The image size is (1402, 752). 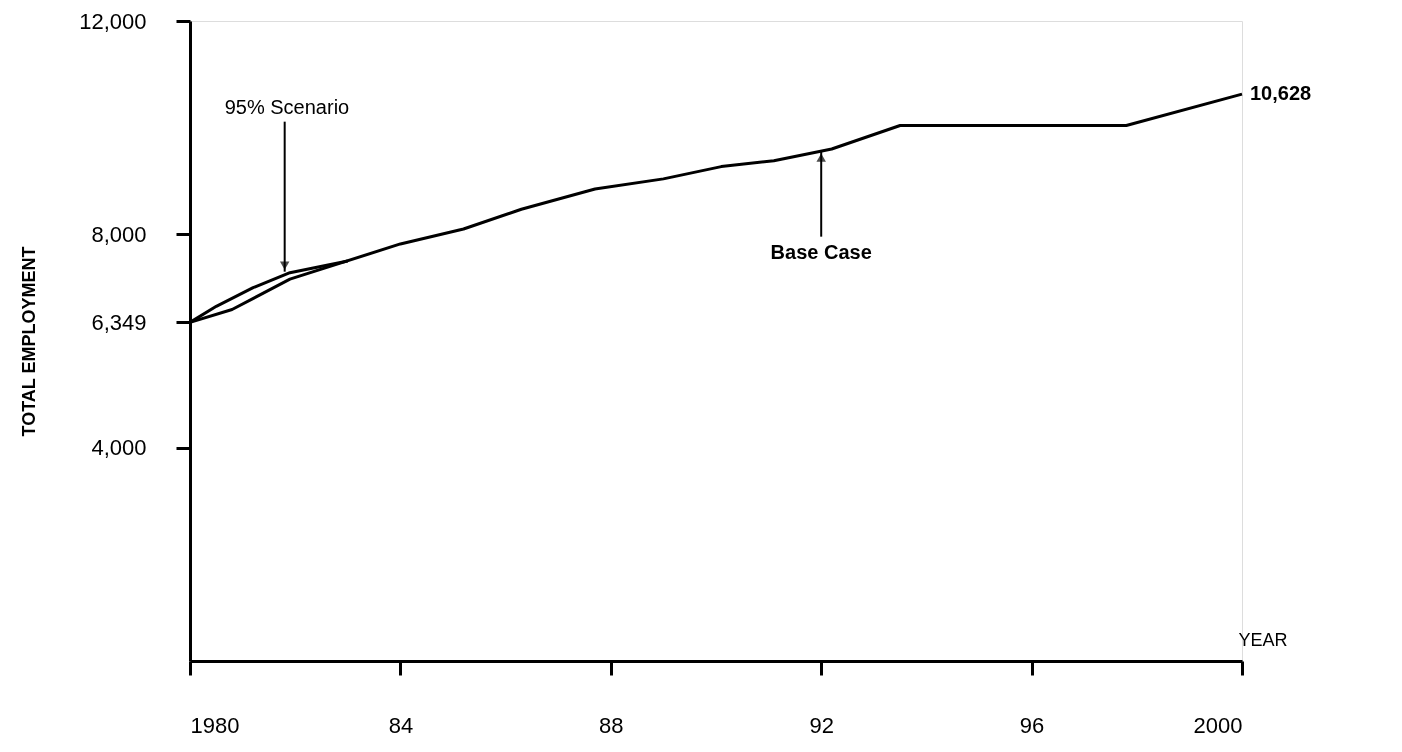 What do you see at coordinates (1263, 639) in the screenshot?
I see `x-axis-title: YEAR` at bounding box center [1263, 639].